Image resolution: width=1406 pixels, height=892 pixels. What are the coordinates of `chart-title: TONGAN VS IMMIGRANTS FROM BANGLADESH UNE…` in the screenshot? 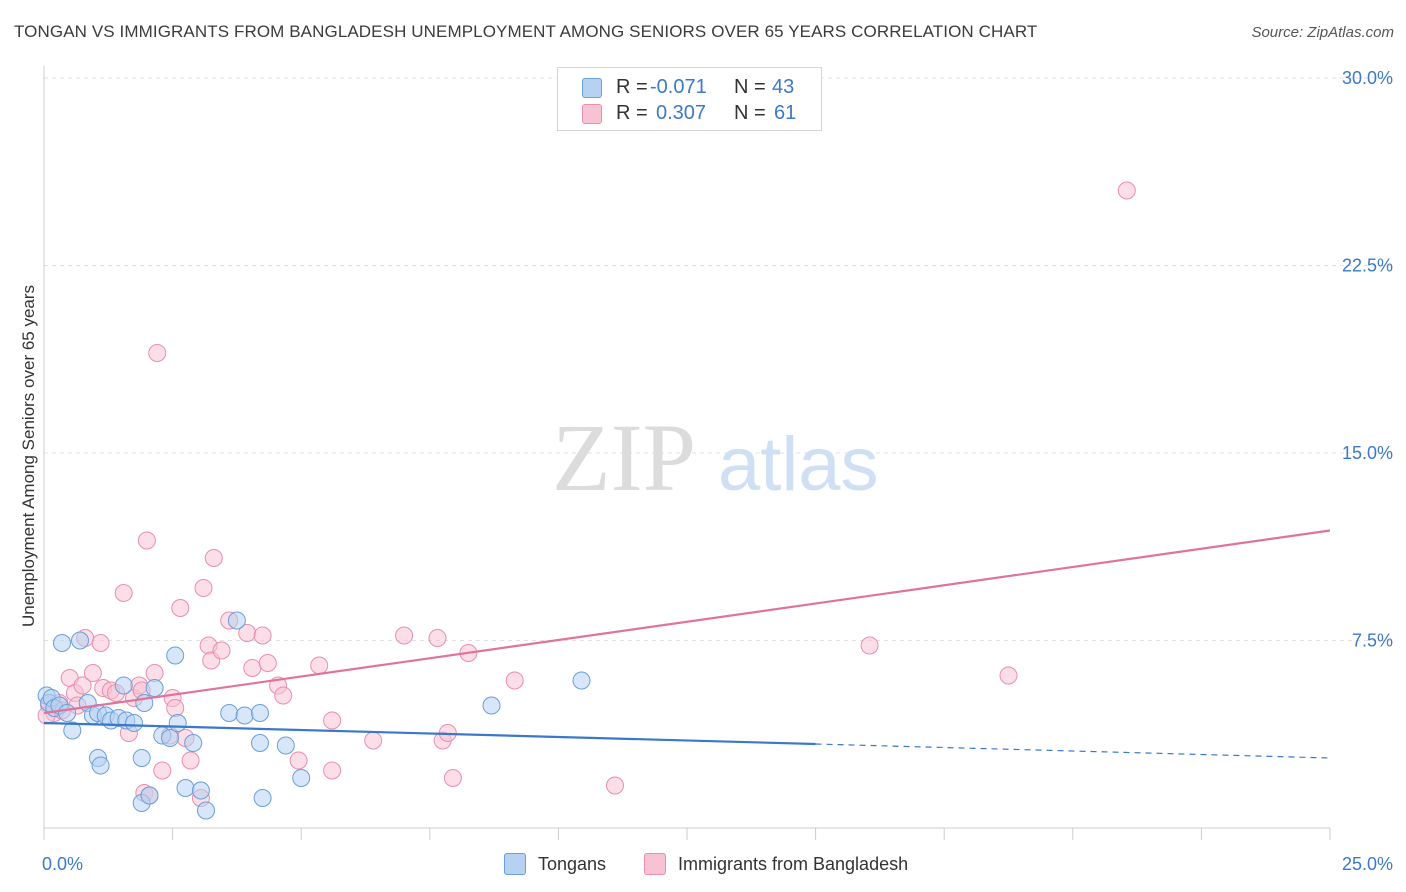 It's located at (526, 31).